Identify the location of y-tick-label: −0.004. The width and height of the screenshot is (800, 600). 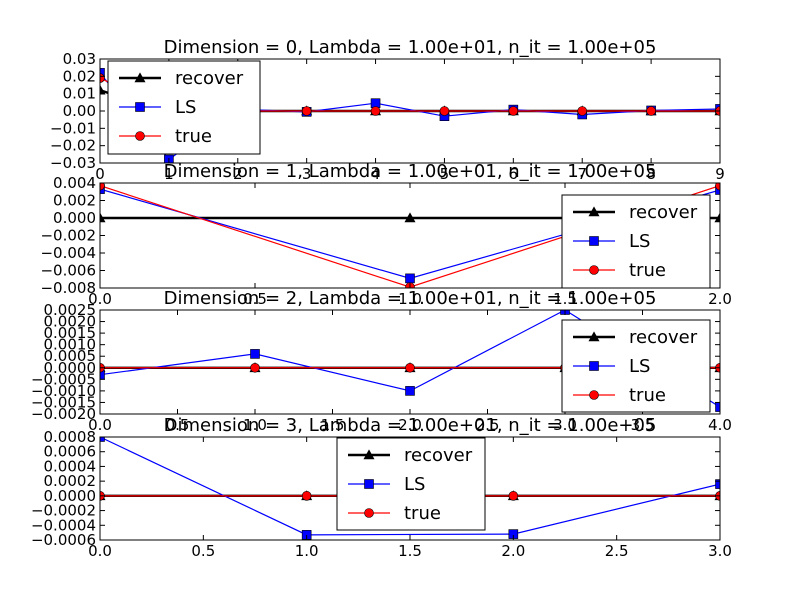
(68, 253).